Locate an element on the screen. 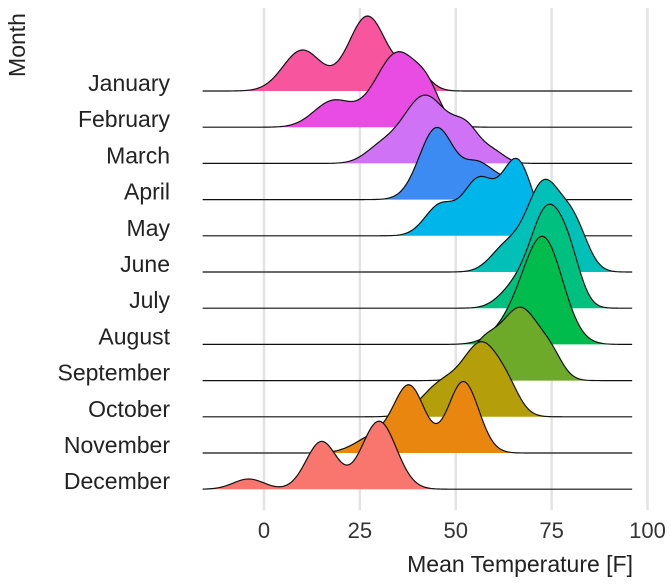 The width and height of the screenshot is (671, 584). ridge-outline-june is located at coordinates (417, 225).